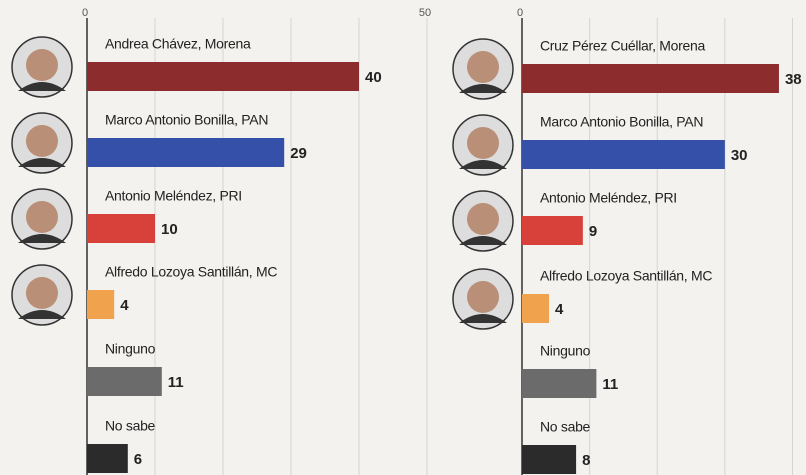 The image size is (806, 475). Describe the element at coordinates (593, 231) in the screenshot. I see `value-label: 9` at that location.